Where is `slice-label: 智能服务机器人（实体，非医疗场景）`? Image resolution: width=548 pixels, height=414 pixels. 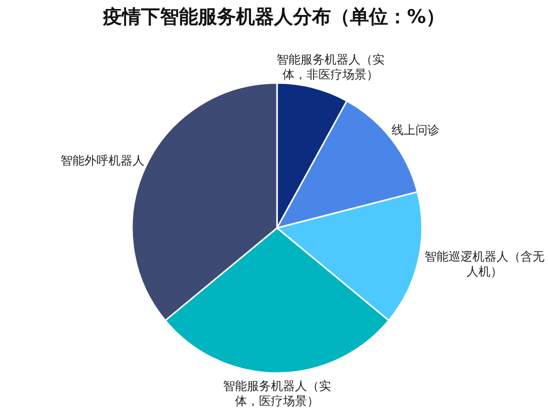 slice-label: 智能服务机器人（实体，非医疗场景） is located at coordinates (331, 67).